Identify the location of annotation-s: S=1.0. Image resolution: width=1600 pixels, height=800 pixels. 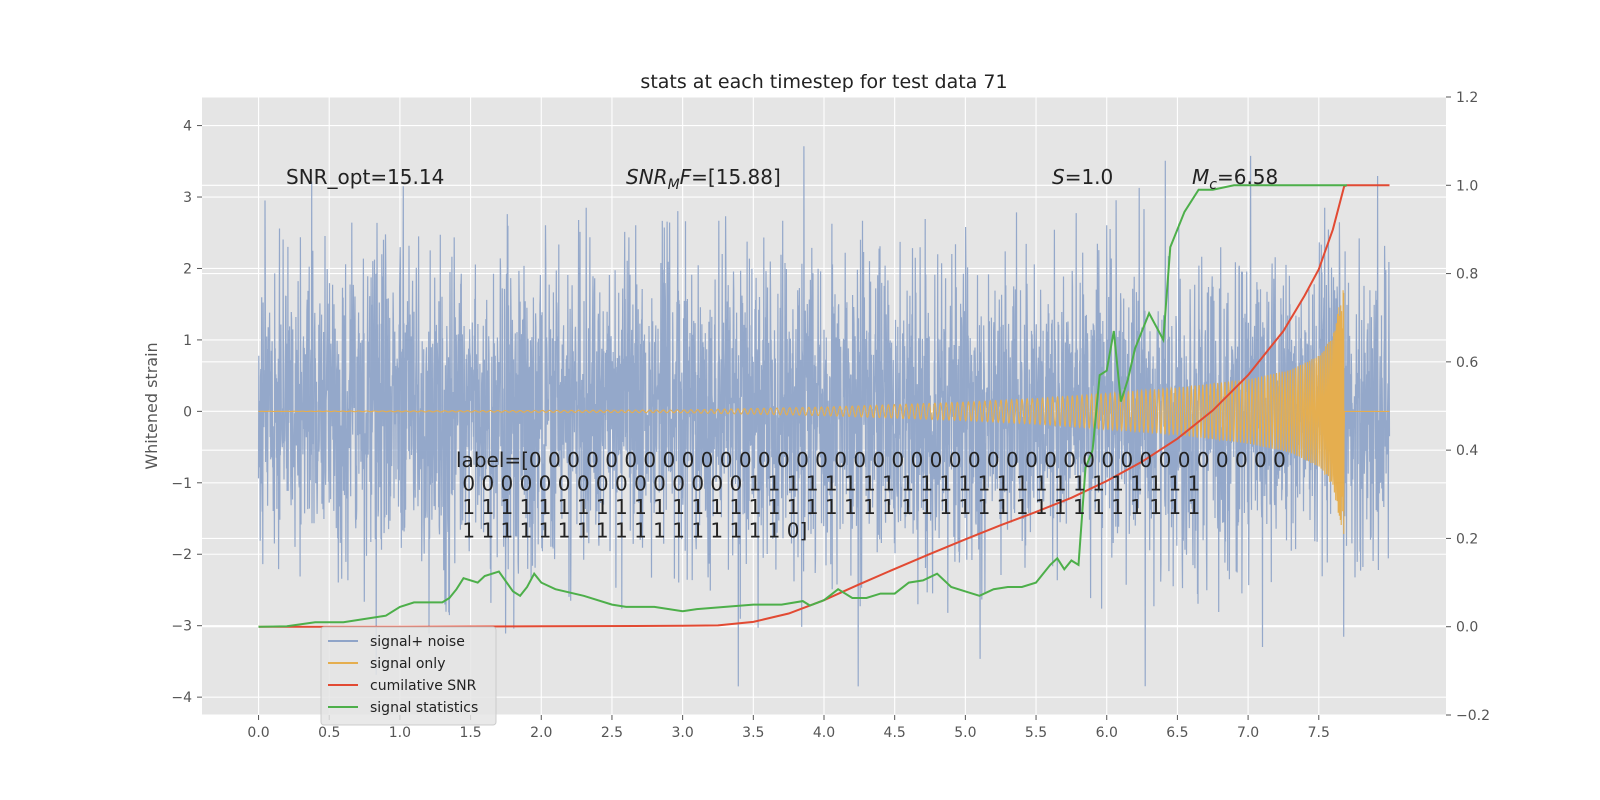
(1082, 177).